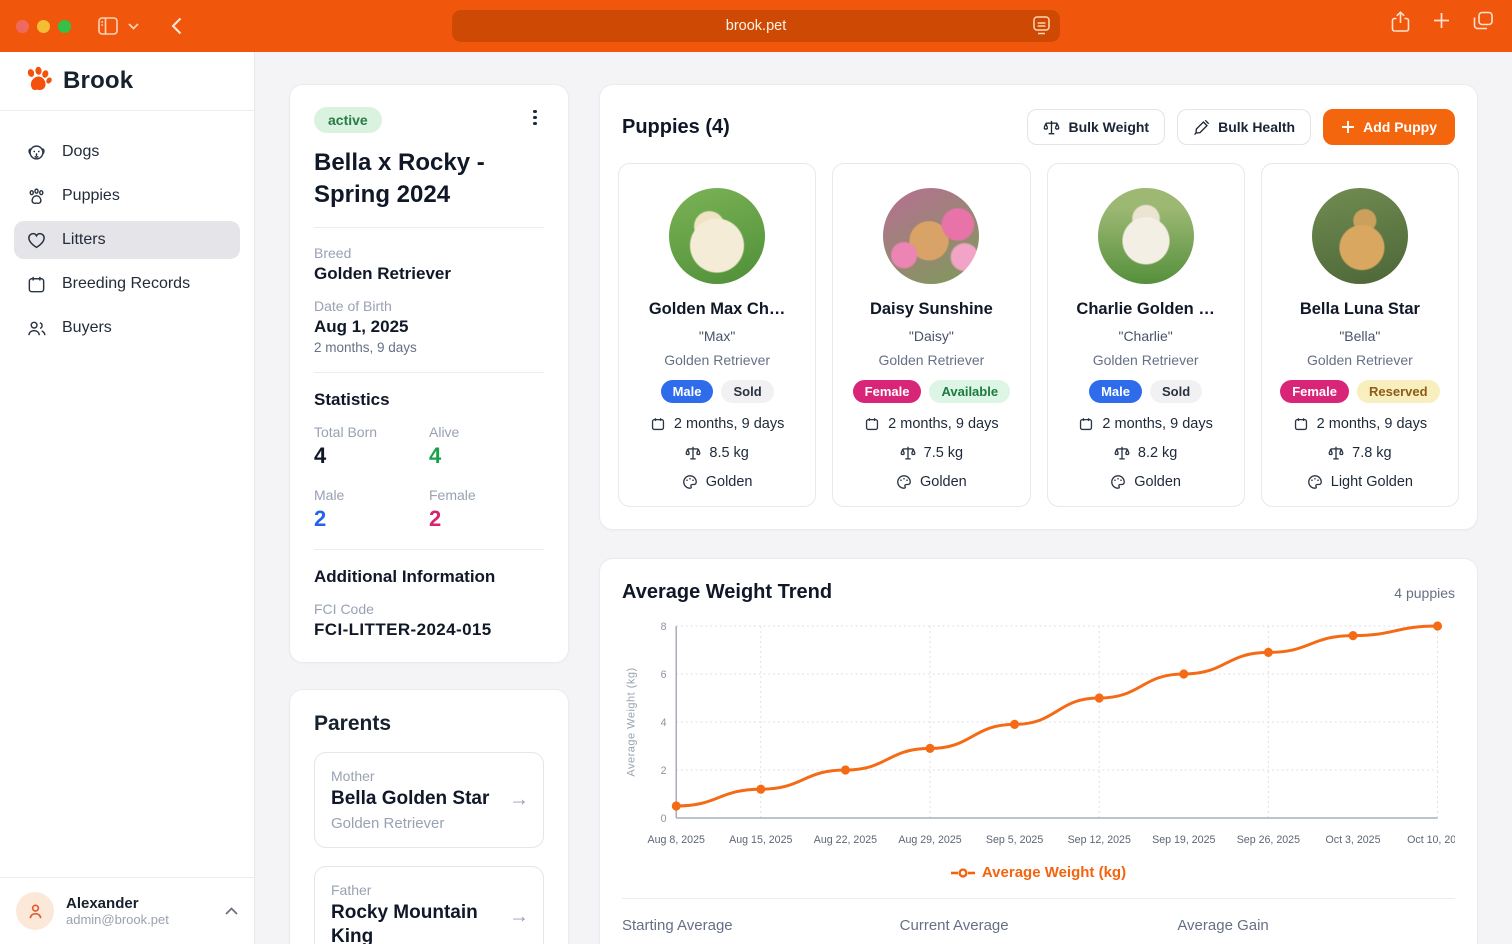 This screenshot has height=944, width=1512. Describe the element at coordinates (1400, 24) in the screenshot. I see `share-icon` at that location.